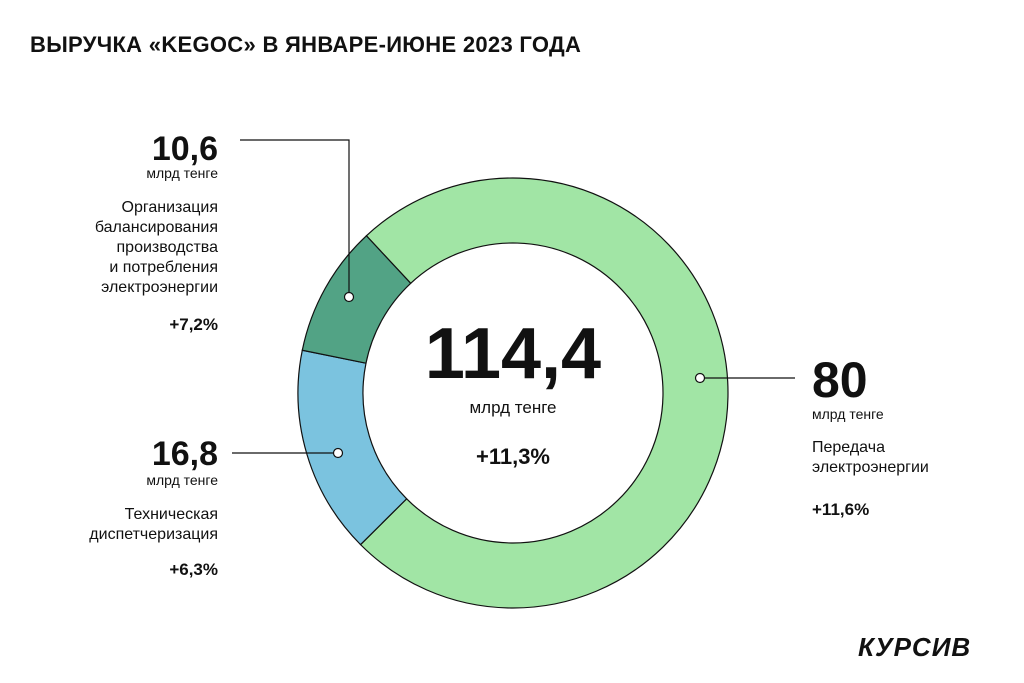 This screenshot has height=683, width=1024. I want to click on category-label: Передача электроэнергии, so click(870, 457).